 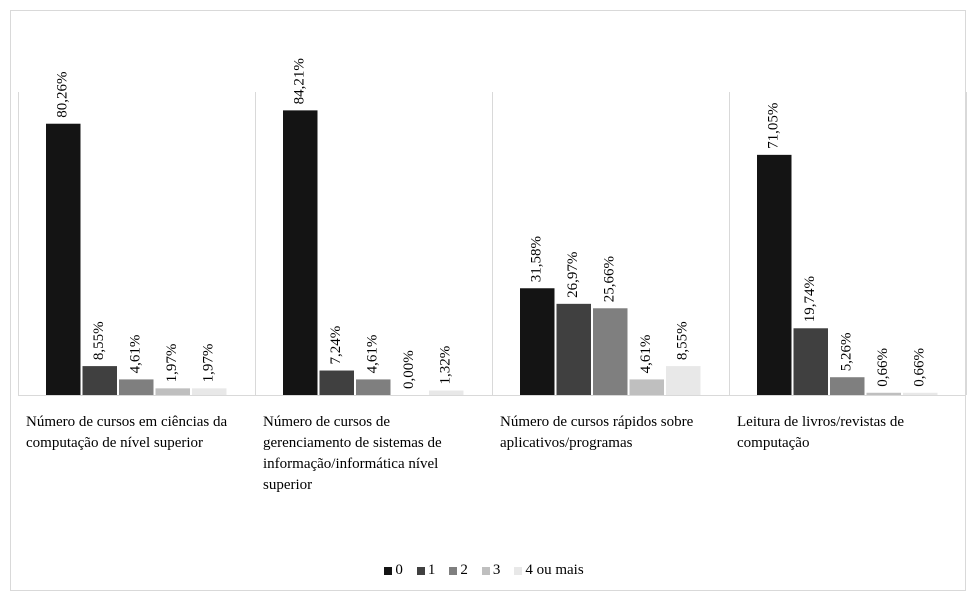 I want to click on x-tick-label: Leitura de livros/revistas de computação, so click(x=821, y=432).